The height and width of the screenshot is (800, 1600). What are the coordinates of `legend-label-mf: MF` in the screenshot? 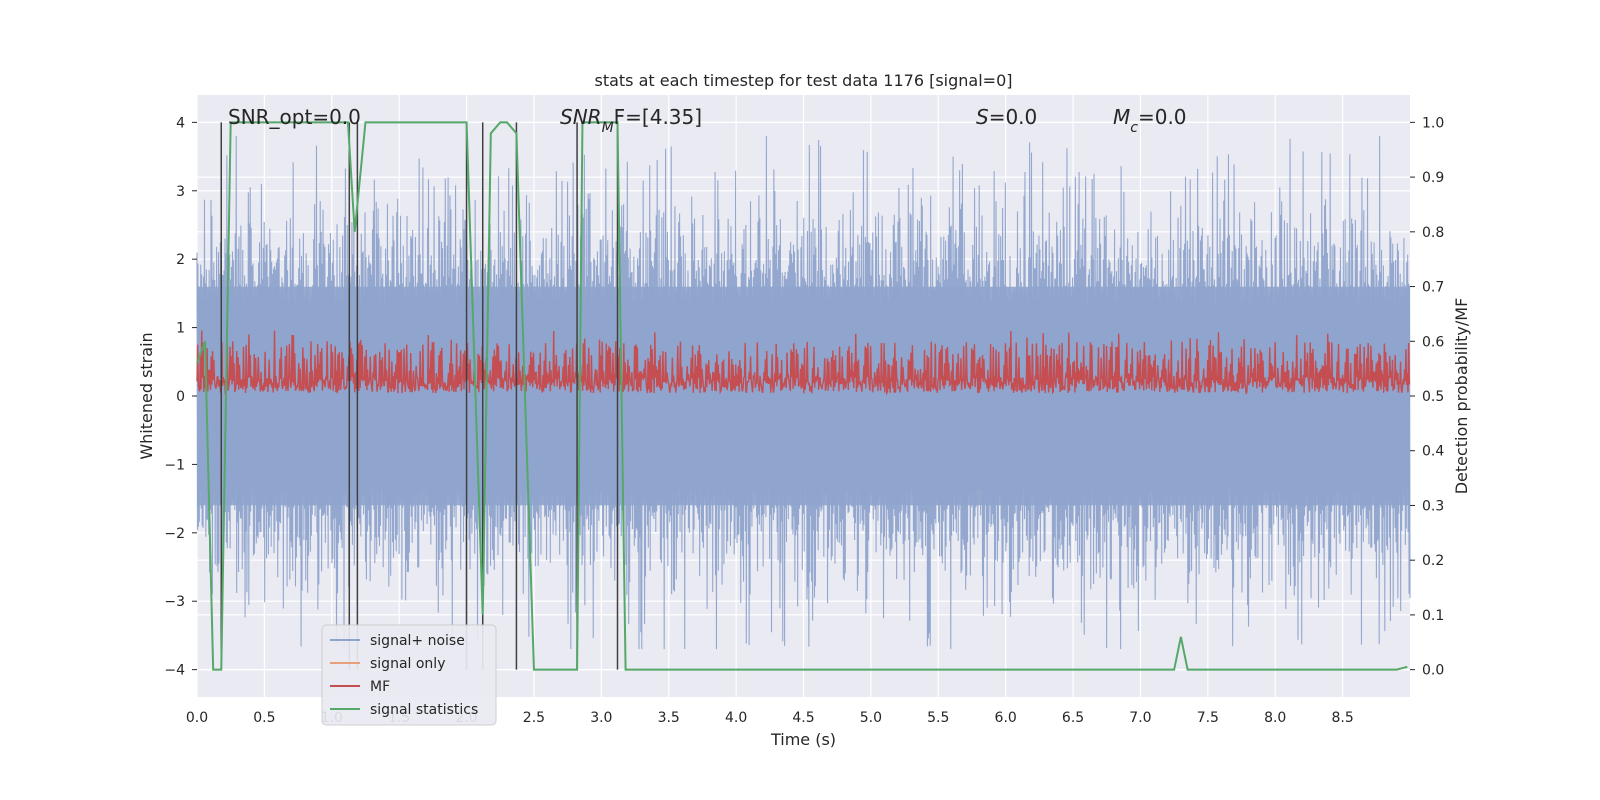 It's located at (380, 687).